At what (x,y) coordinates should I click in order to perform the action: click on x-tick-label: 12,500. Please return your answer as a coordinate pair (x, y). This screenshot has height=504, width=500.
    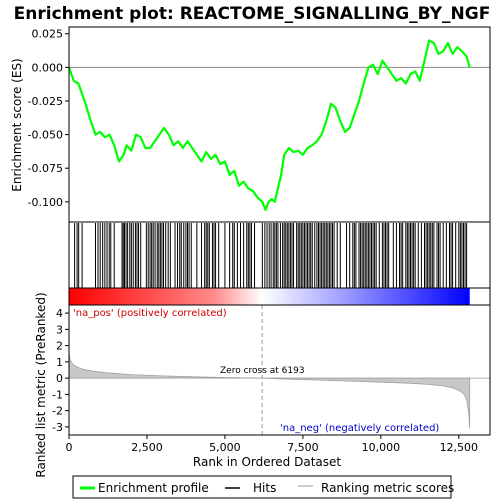
    Looking at the image, I should click on (459, 447).